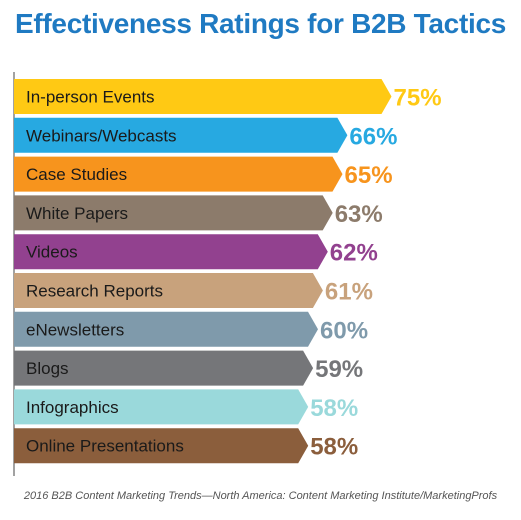  Describe the element at coordinates (359, 214) in the screenshot. I see `value-label: 63%` at that location.